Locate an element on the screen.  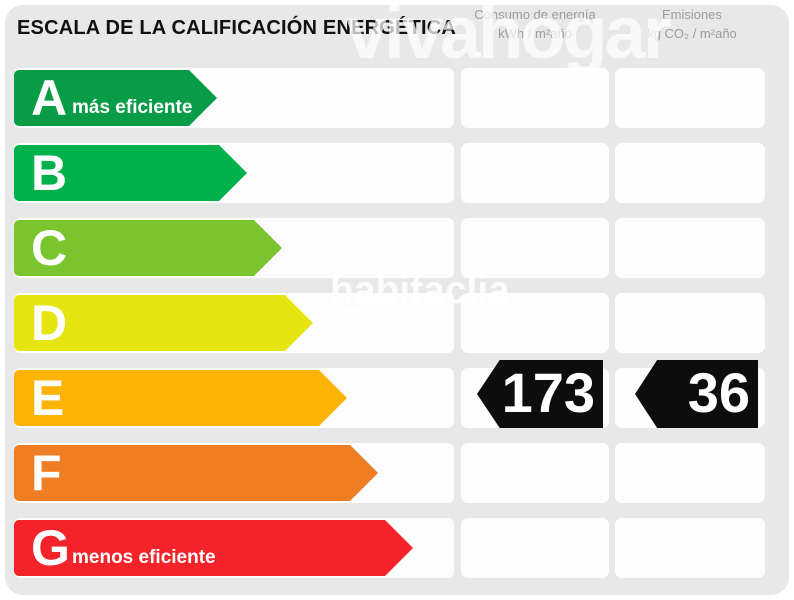
vivahogar-watermark: vivahogar is located at coordinates (509, 37).